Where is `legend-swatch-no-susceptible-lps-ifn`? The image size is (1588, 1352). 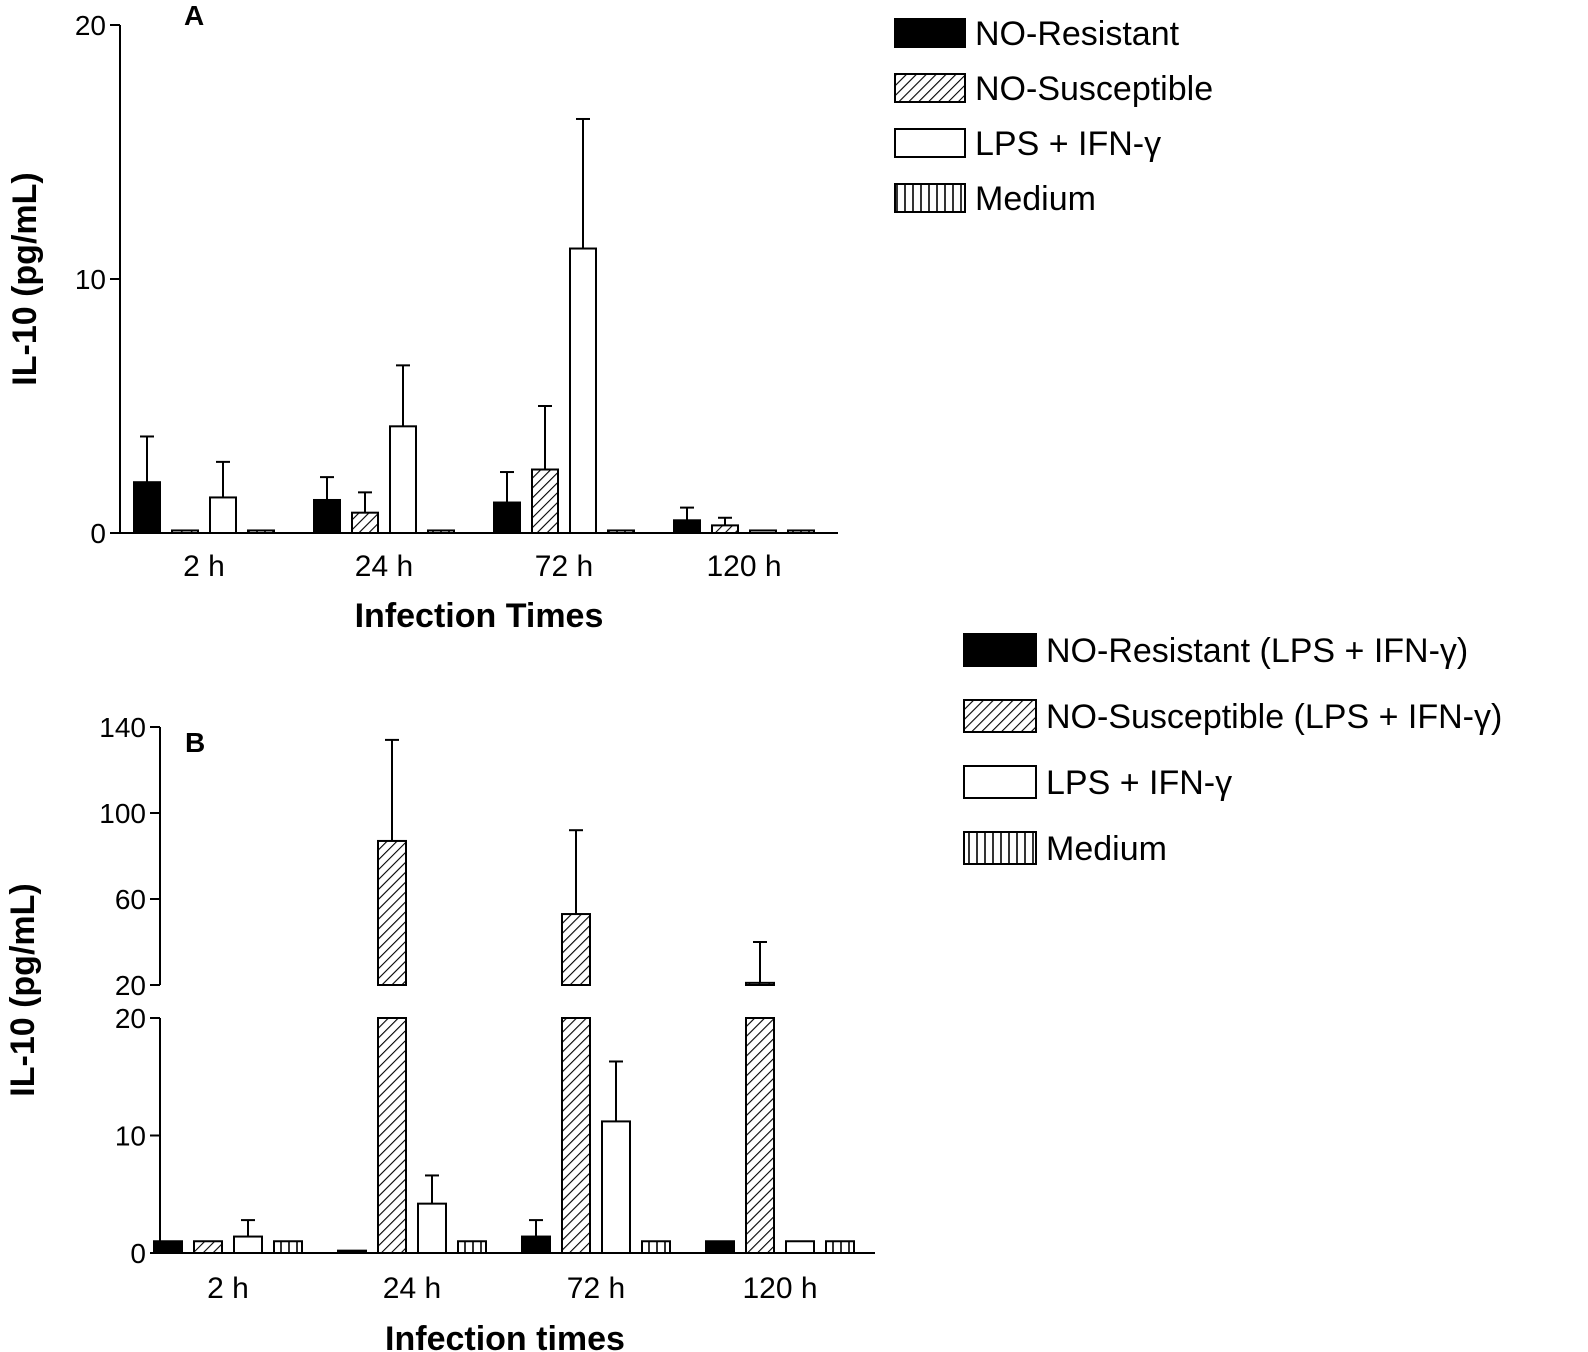 legend-swatch-no-susceptible-lps-ifn is located at coordinates (1000, 716).